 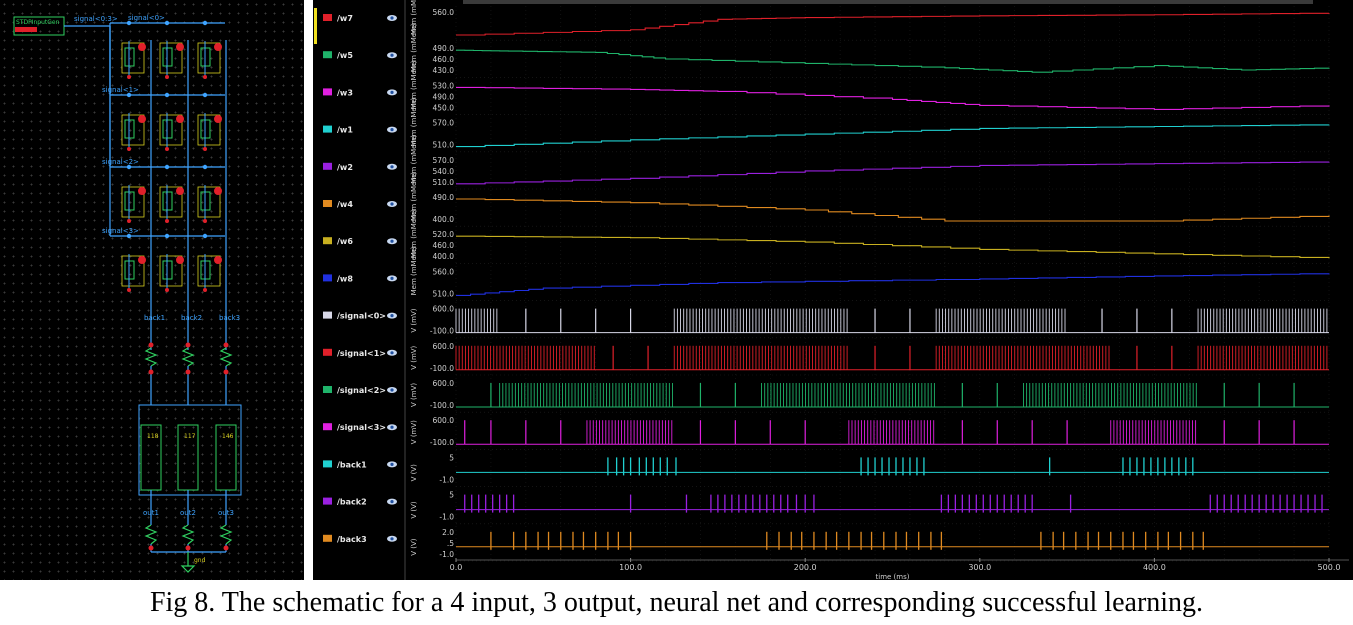 I want to click on row-signal-label: signal<0>, so click(x=146, y=18).